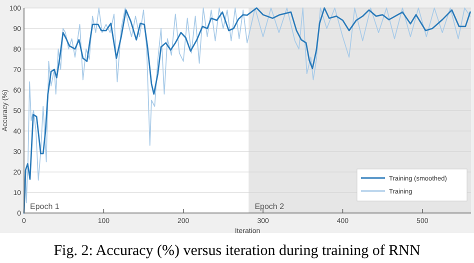  What do you see at coordinates (269, 206) in the screenshot?
I see `band-label: Epoch 2` at bounding box center [269, 206].